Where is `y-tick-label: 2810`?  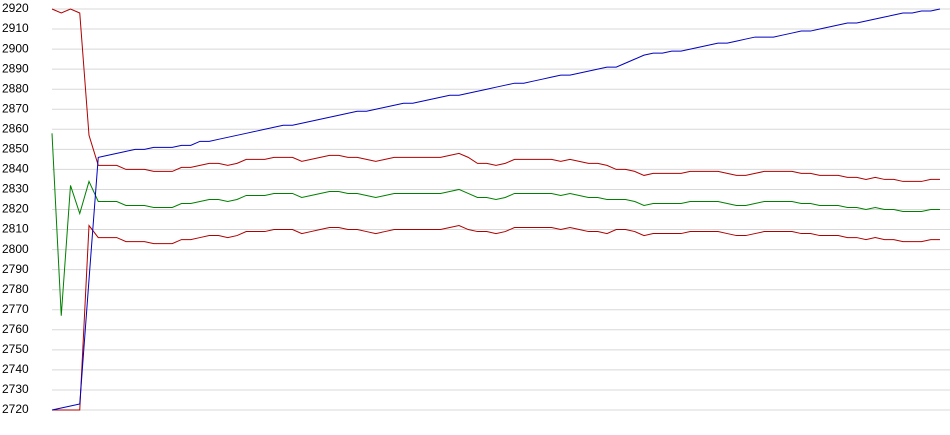
y-tick-label: 2810 is located at coordinates (15, 229).